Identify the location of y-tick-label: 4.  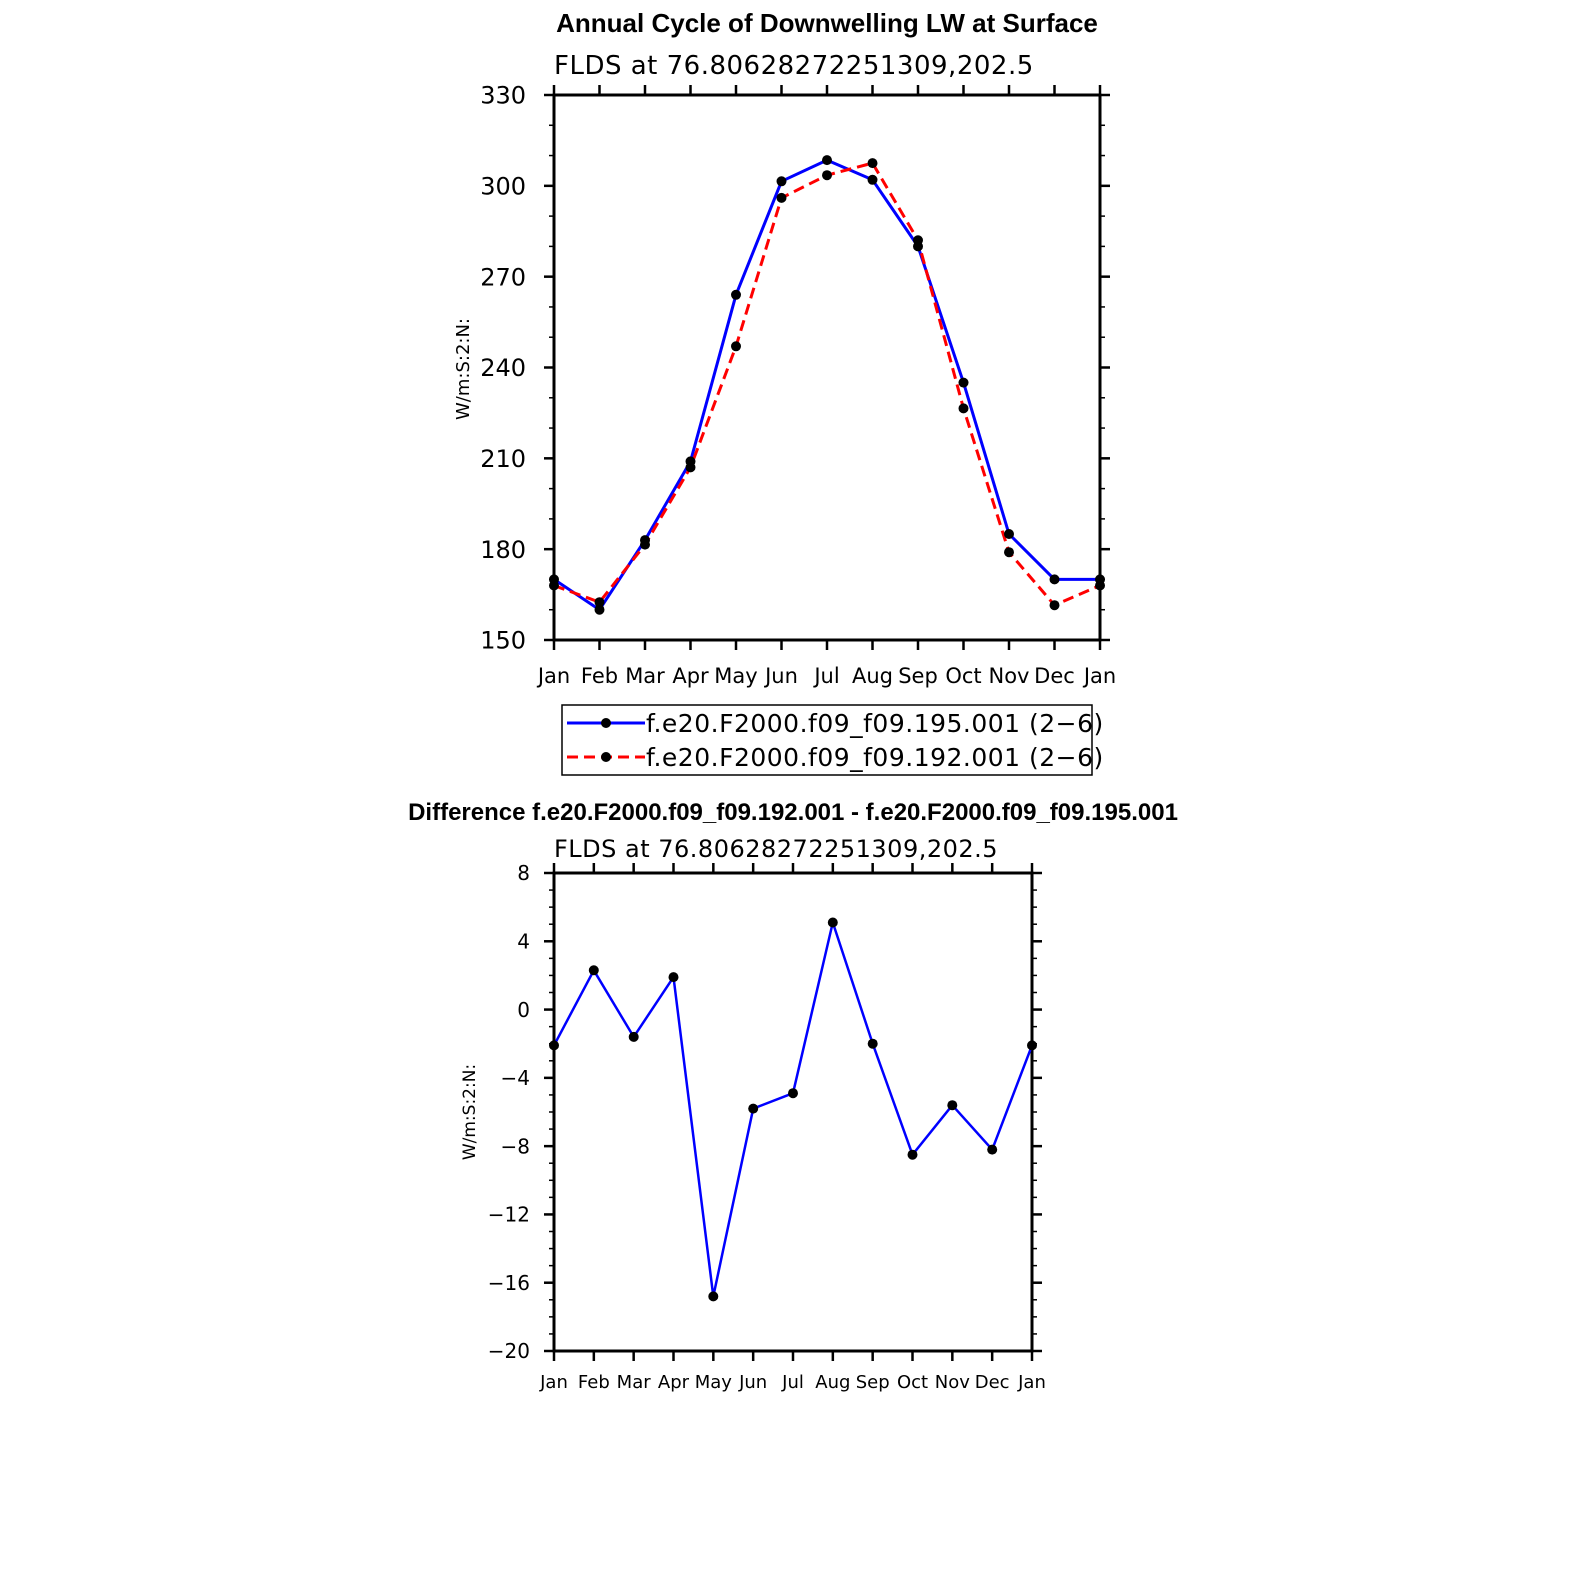
(523, 941).